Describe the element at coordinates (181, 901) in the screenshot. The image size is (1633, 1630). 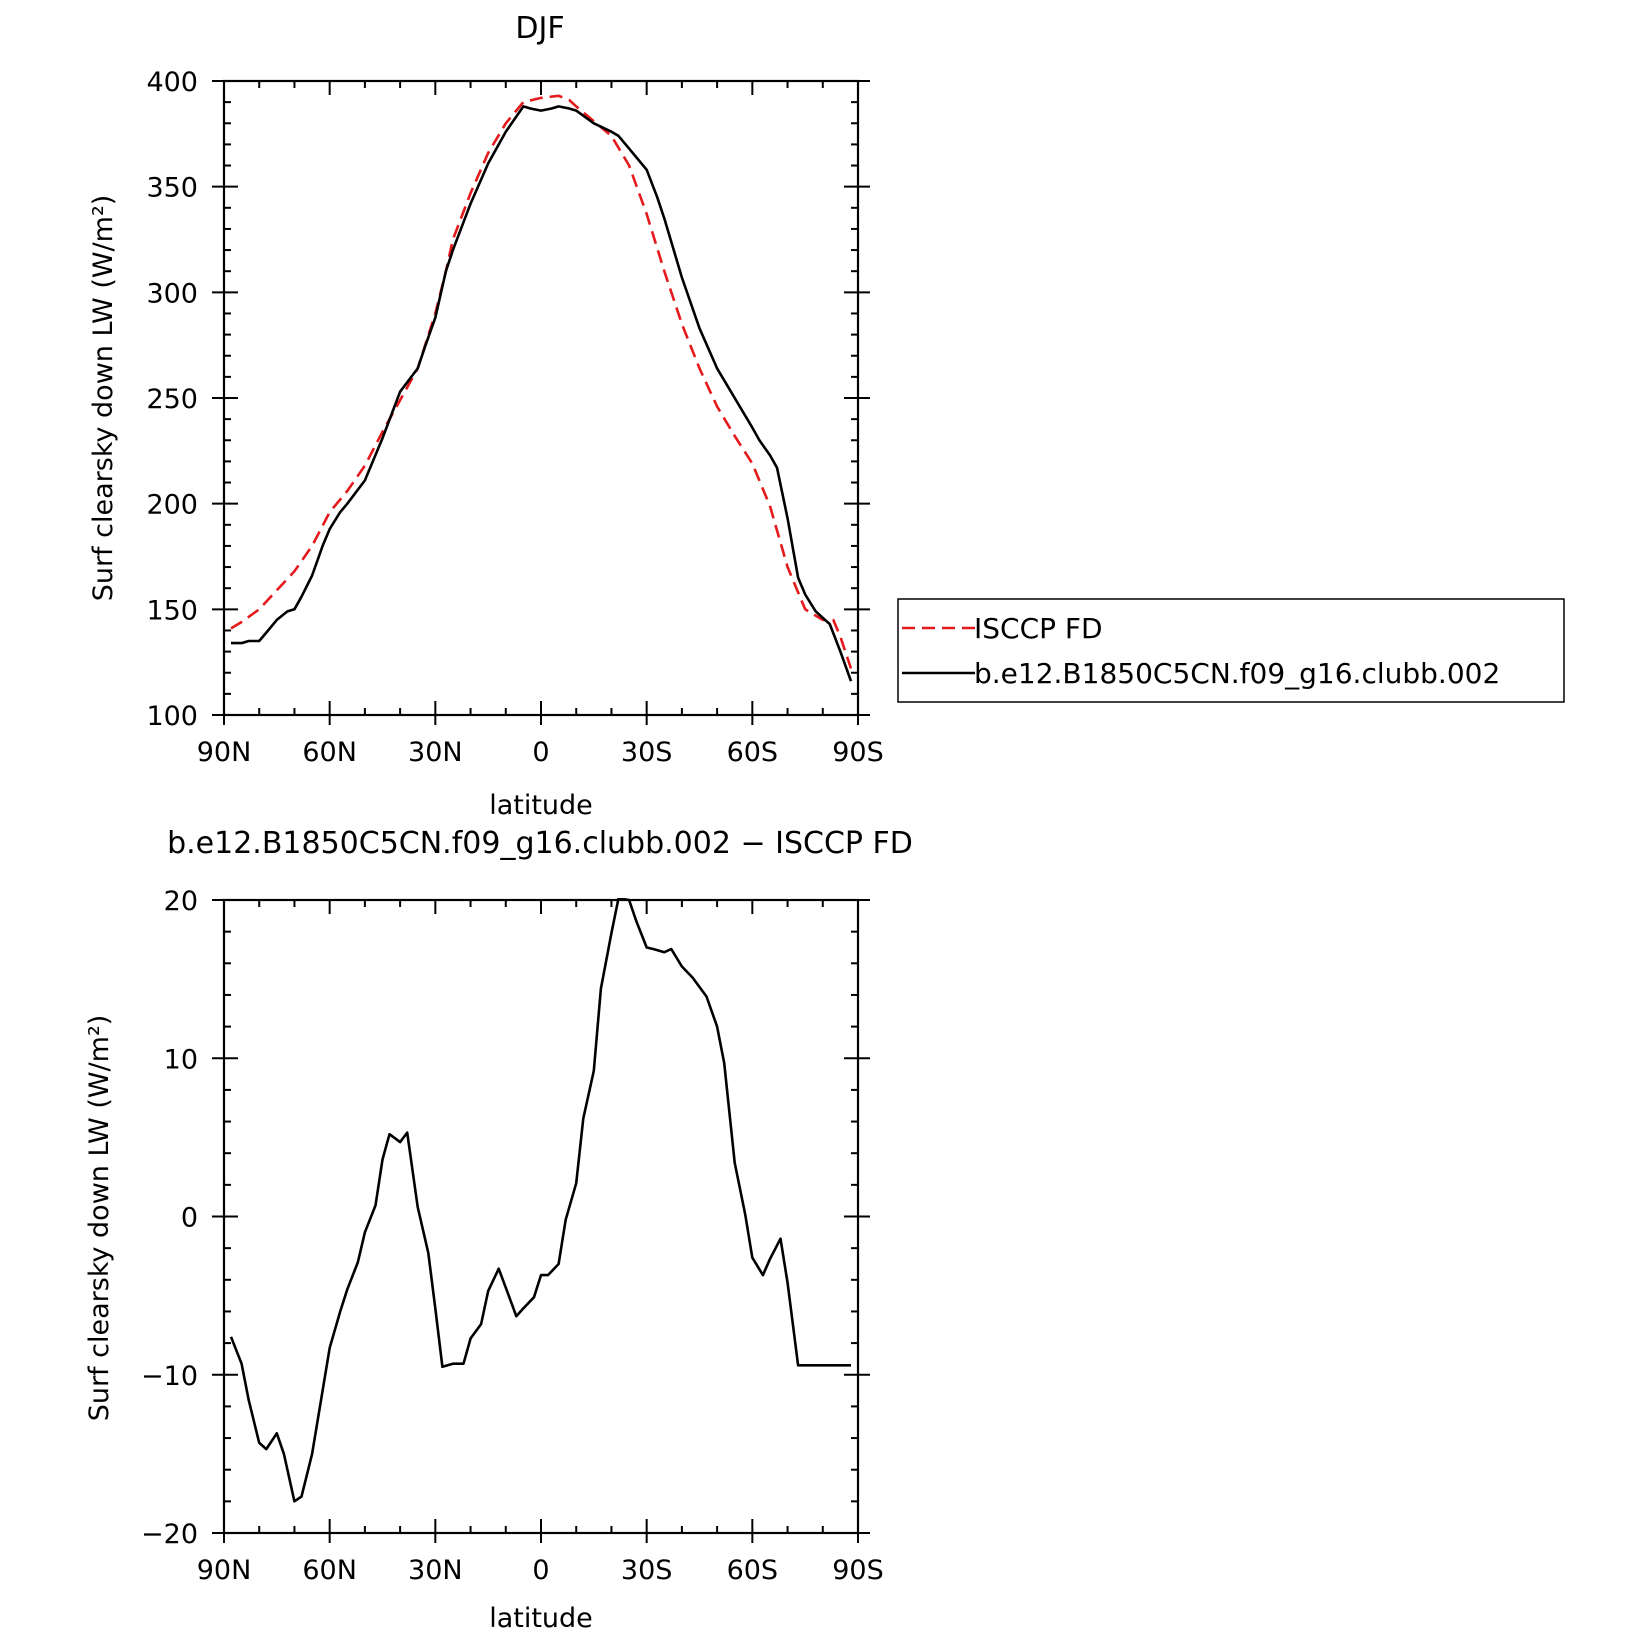
I see `bottom-y-tick-label: 20` at that location.